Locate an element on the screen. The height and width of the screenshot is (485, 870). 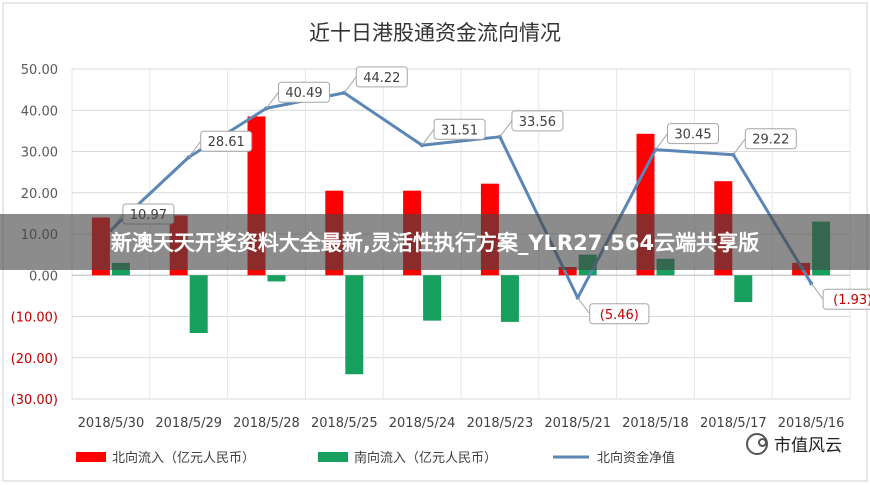
y-tick-label: (30.00) is located at coordinates (34, 400).